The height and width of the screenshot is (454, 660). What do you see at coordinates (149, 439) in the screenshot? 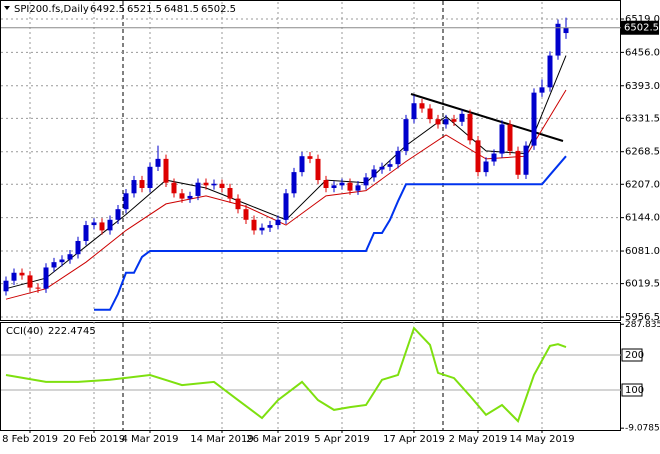
I see `x-tick-label: 4 Mar 2019` at bounding box center [149, 439].